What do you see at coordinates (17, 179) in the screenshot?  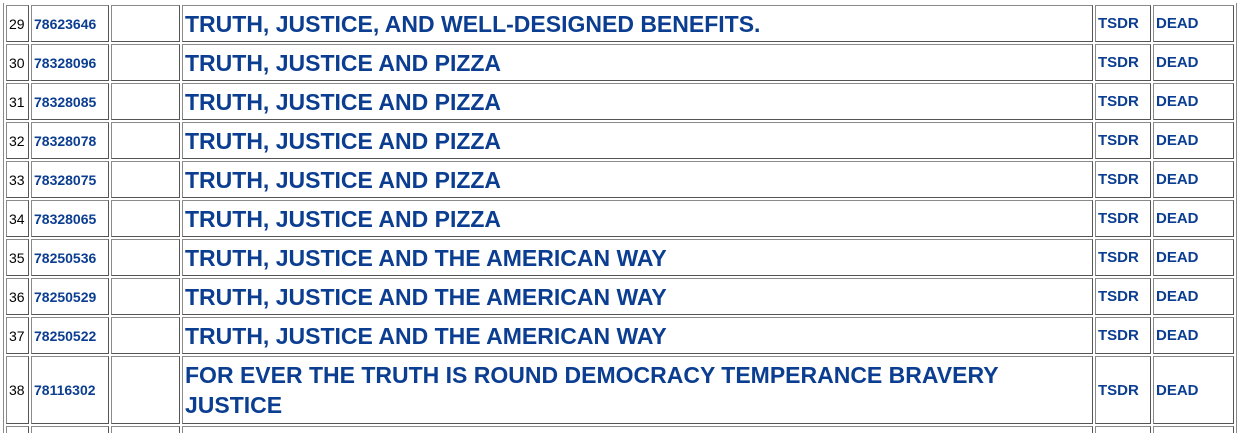 I see `row-number: 33` at bounding box center [17, 179].